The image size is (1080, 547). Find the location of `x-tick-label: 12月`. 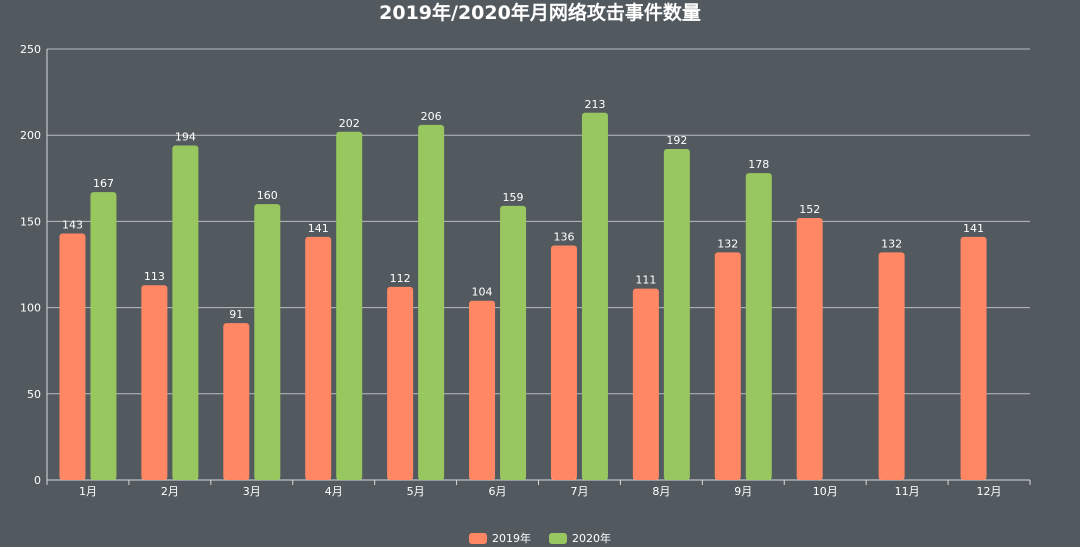

x-tick-label: 12月 is located at coordinates (989, 491).